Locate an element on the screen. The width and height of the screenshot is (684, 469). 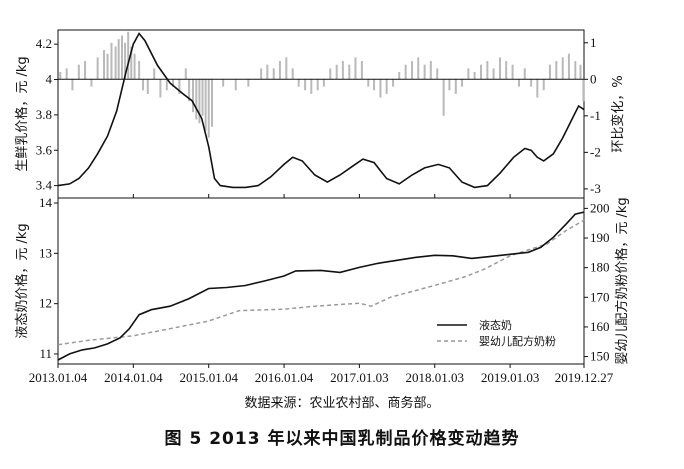
x-tick-label: 2016.01.04 is located at coordinates (284, 377).